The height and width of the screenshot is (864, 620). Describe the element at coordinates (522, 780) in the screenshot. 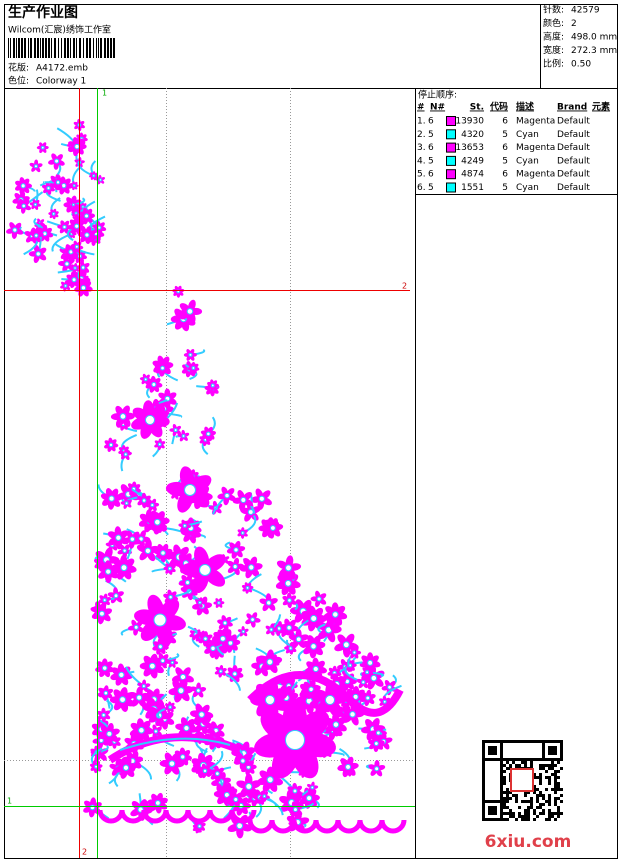

I see `qr-logo` at that location.